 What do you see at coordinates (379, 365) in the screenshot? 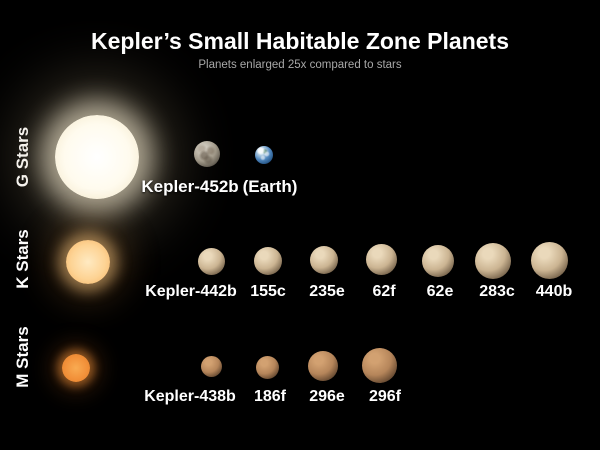
I see `planet-296f-icon` at bounding box center [379, 365].